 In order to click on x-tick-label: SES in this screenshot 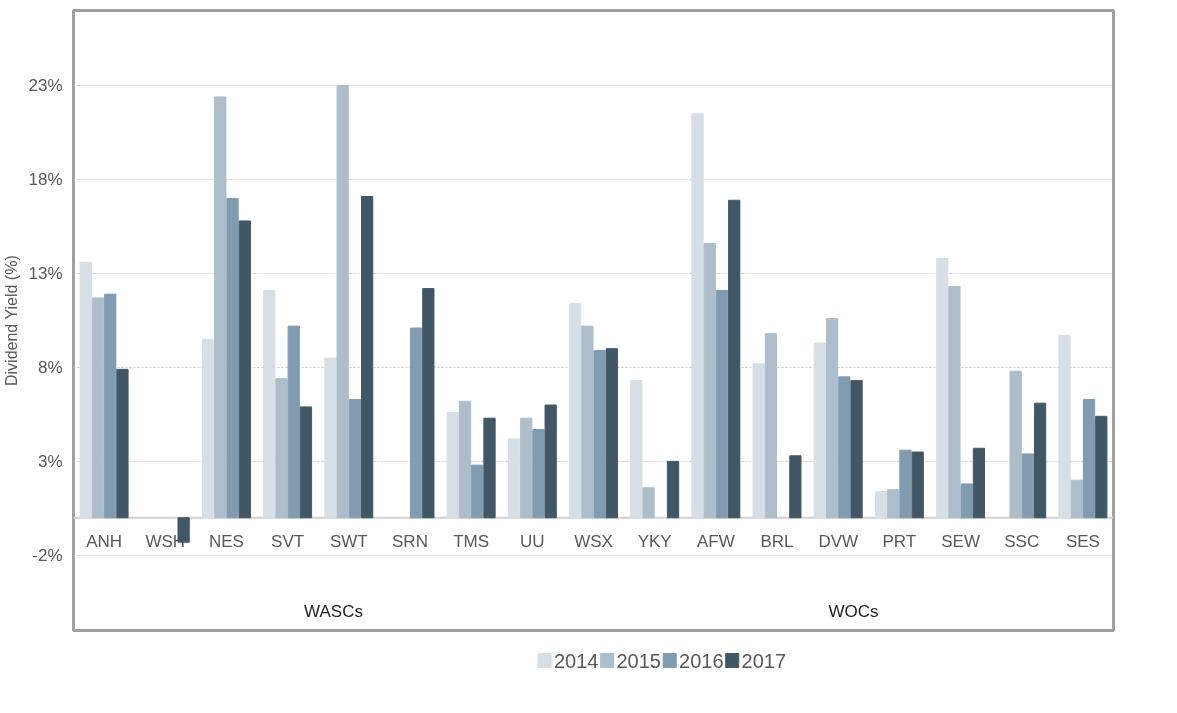, I will do `click(1082, 541)`.